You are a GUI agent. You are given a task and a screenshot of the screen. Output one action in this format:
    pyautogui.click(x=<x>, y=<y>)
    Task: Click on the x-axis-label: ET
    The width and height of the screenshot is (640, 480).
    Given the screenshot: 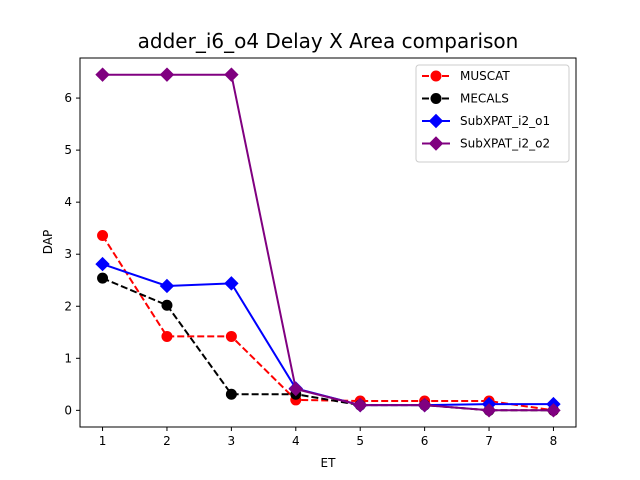 What is the action you would take?
    pyautogui.click(x=329, y=463)
    